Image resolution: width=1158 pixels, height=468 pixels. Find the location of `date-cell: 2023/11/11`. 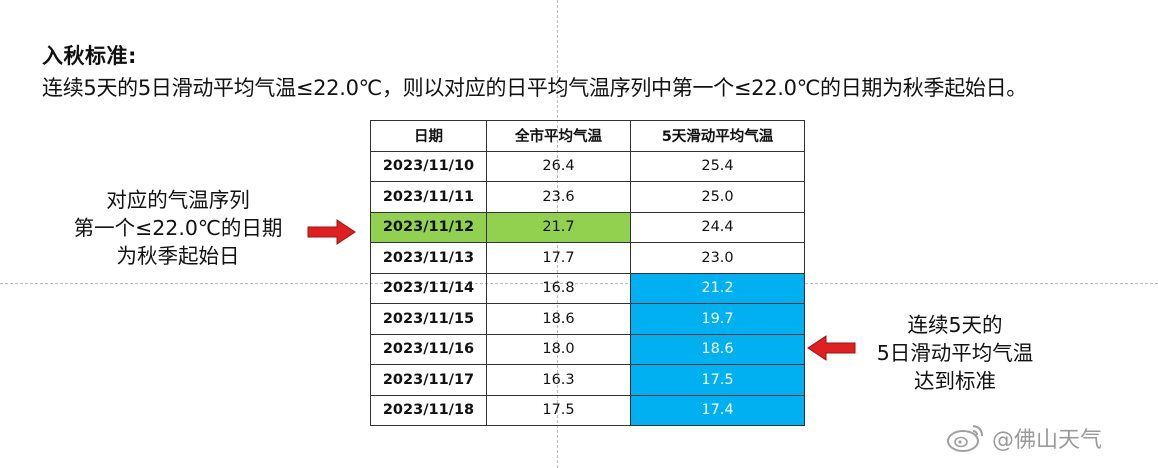

date-cell: 2023/11/11 is located at coordinates (428, 197).